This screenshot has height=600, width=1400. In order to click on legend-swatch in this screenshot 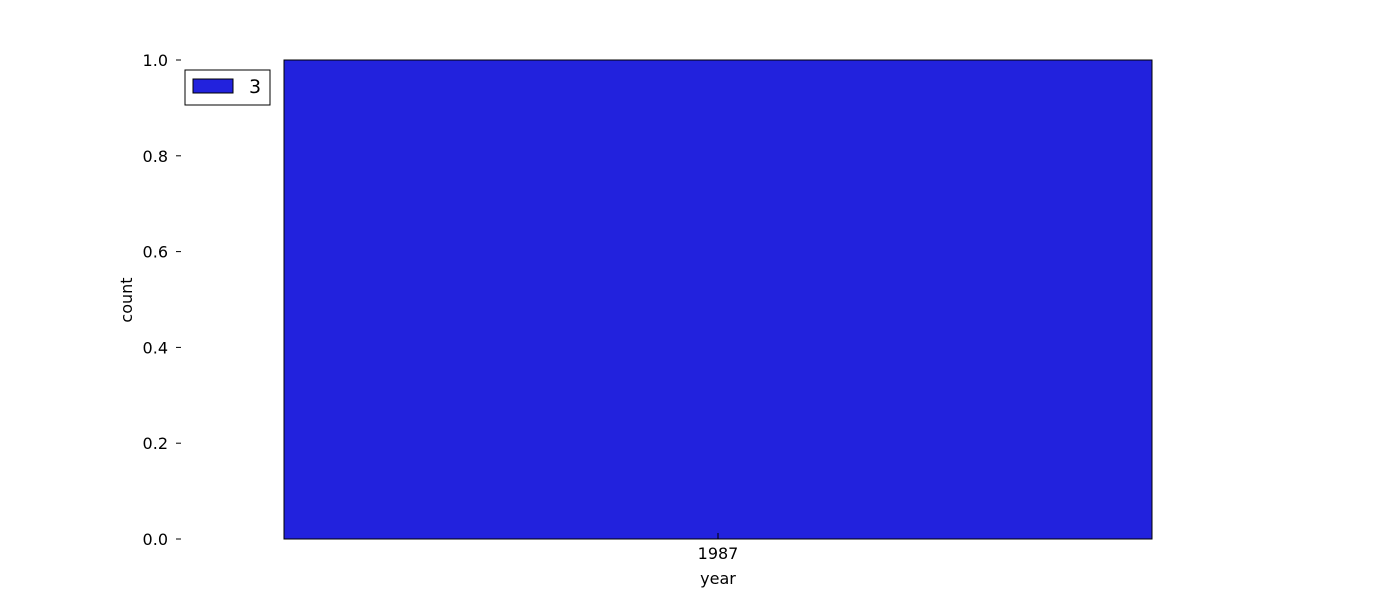, I will do `click(213, 86)`.